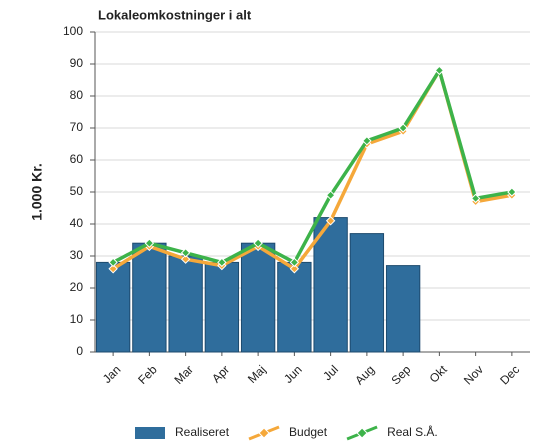 This screenshot has width=541, height=445. Describe the element at coordinates (112, 374) in the screenshot. I see `x-tick-label: Jan` at that location.